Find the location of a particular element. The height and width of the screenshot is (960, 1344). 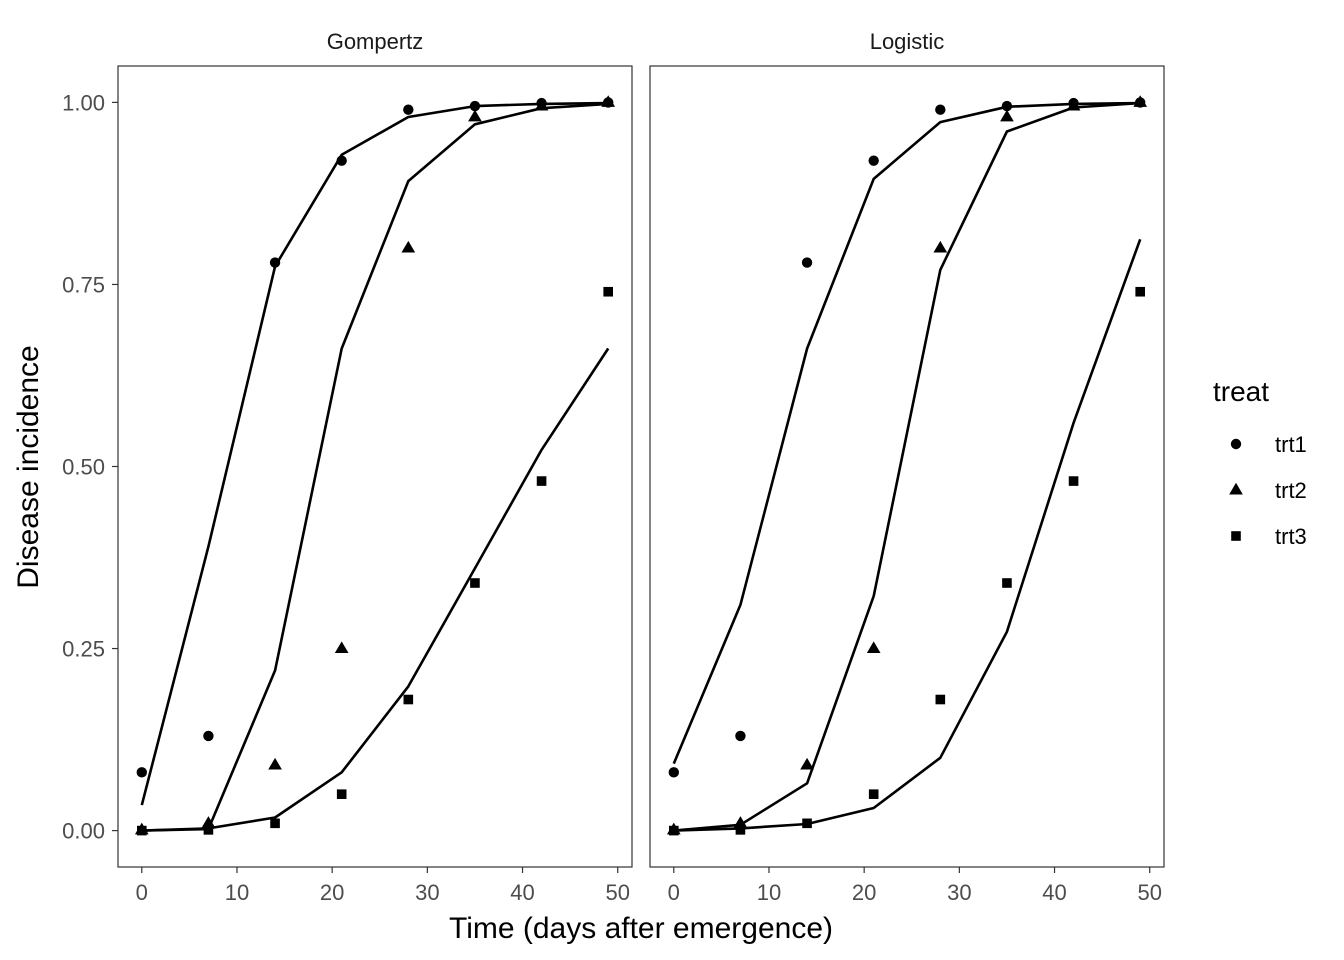

y-axis-title: Disease incidence is located at coordinates (28, 466).